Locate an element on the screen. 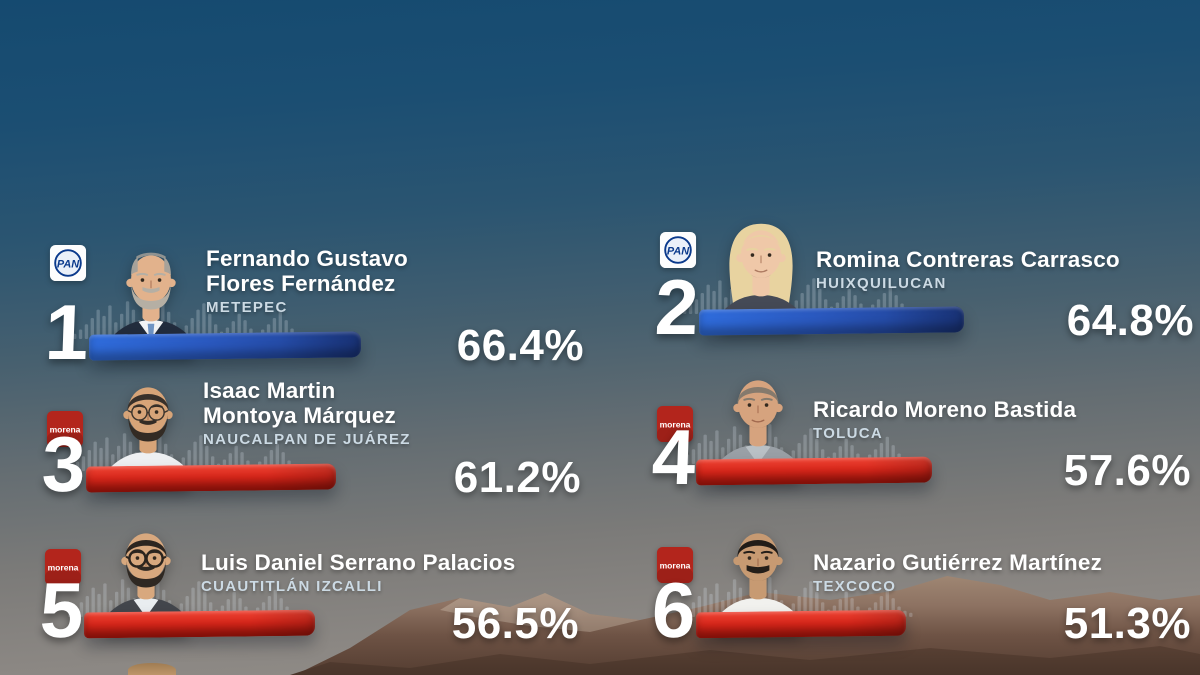 This screenshot has width=1200, height=675. cutoff-next-photo is located at coordinates (152, 669).